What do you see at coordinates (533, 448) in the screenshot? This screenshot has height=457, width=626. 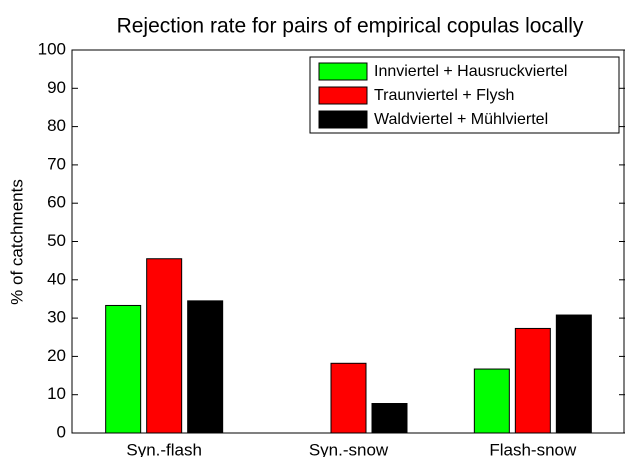 I see `x-tick-label: Flash-snow` at bounding box center [533, 448].